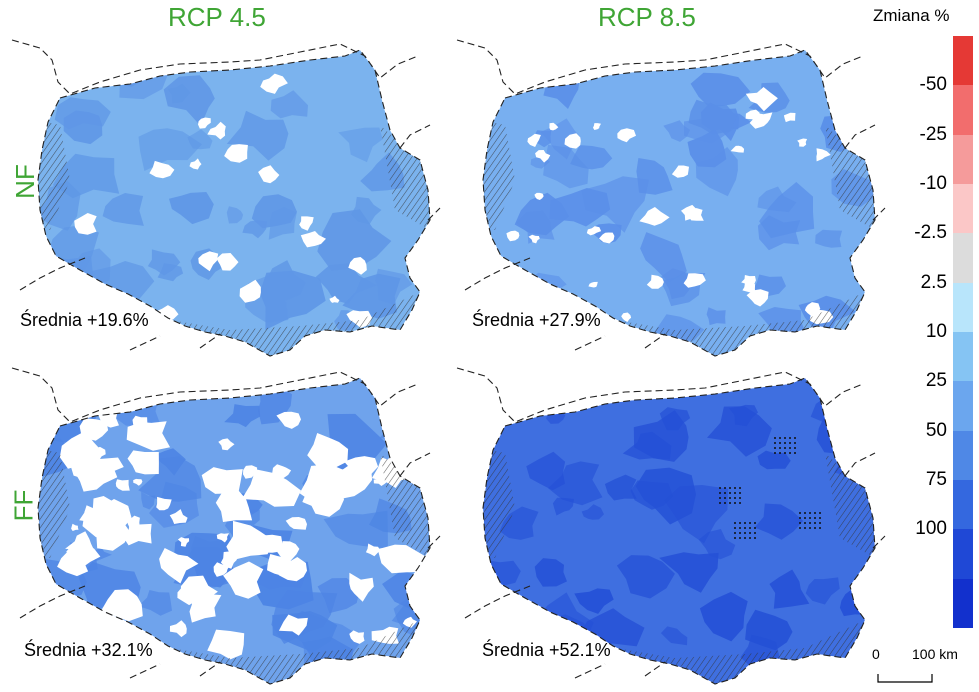 The height and width of the screenshot is (692, 979). I want to click on legend-tick-label: 75, so click(936, 479).